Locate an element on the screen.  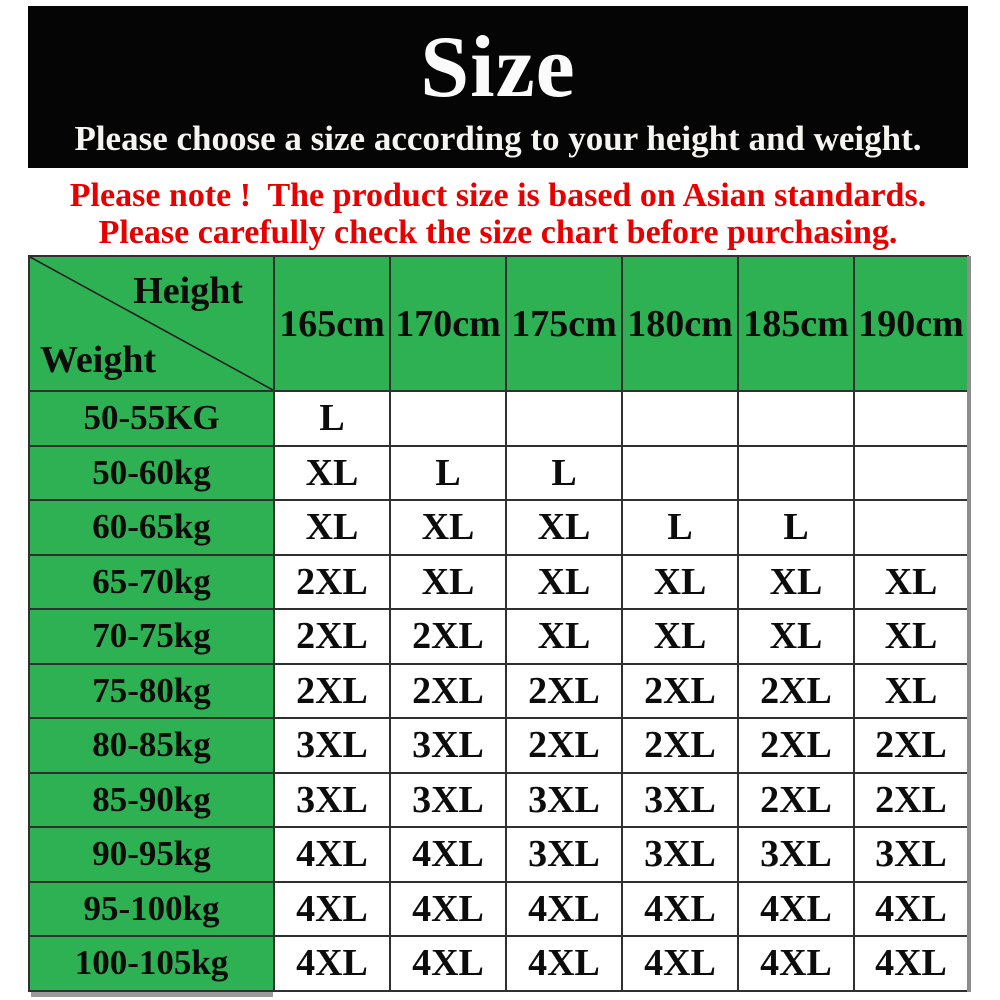
table-row: 75-80kg 2XL 2XL 2XL 2XL 2XL XL is located at coordinates (498, 690).